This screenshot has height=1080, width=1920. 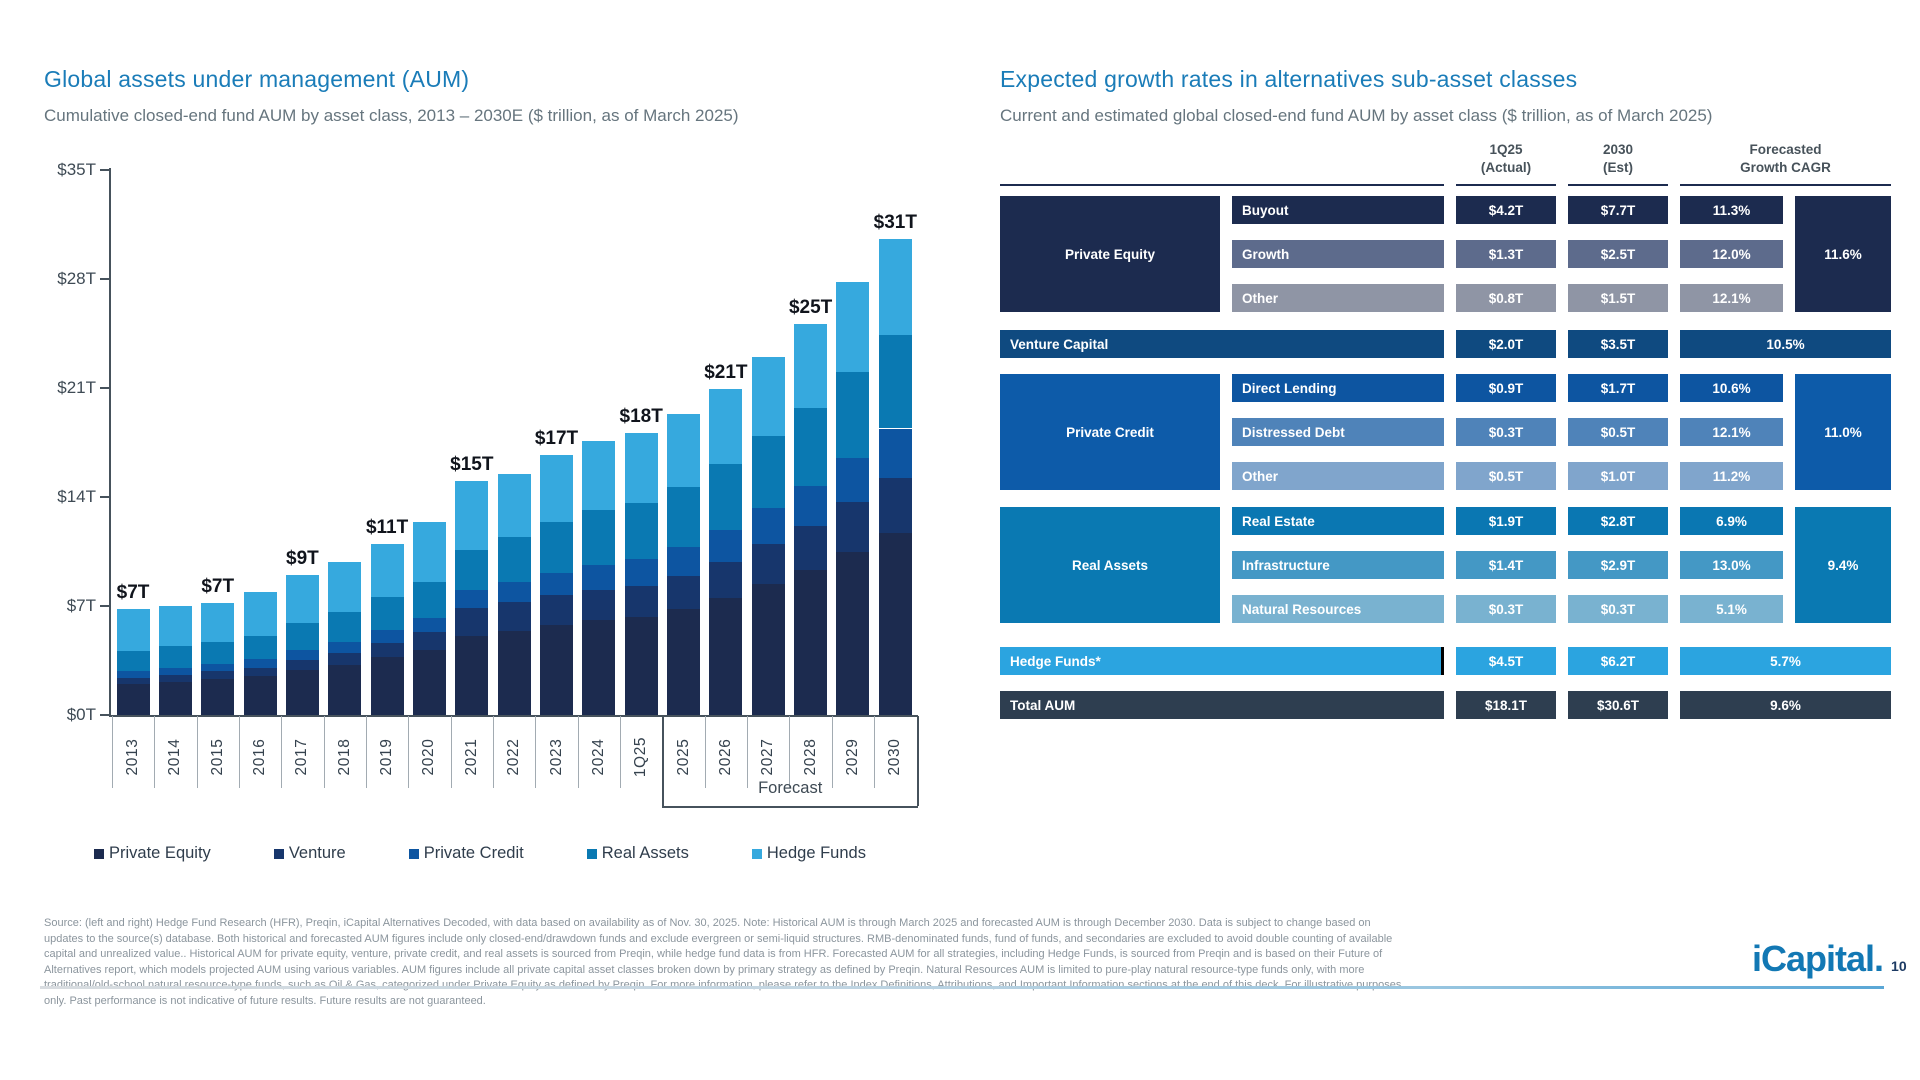 I want to click on cagr-cell: 11.2%, so click(x=1731, y=476).